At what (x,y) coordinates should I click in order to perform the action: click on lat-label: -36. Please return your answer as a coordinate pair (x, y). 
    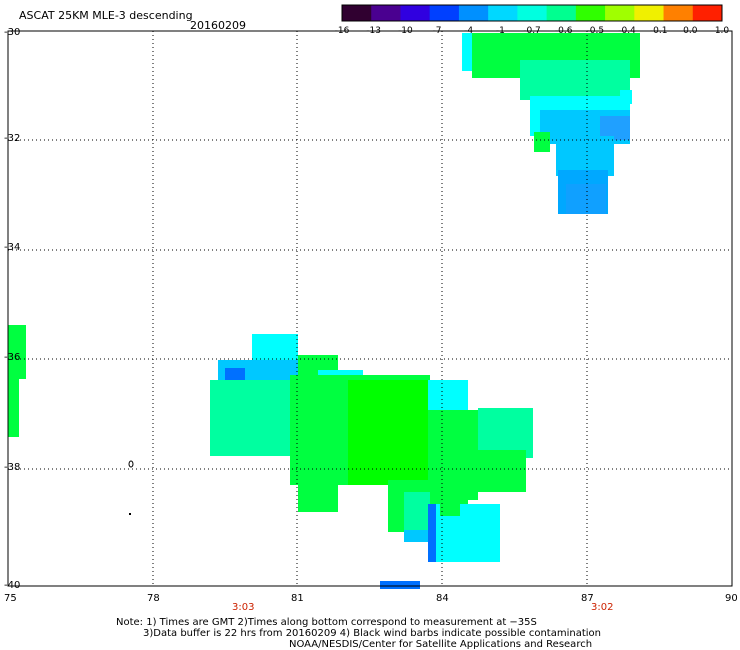
    Looking at the image, I should click on (12, 357).